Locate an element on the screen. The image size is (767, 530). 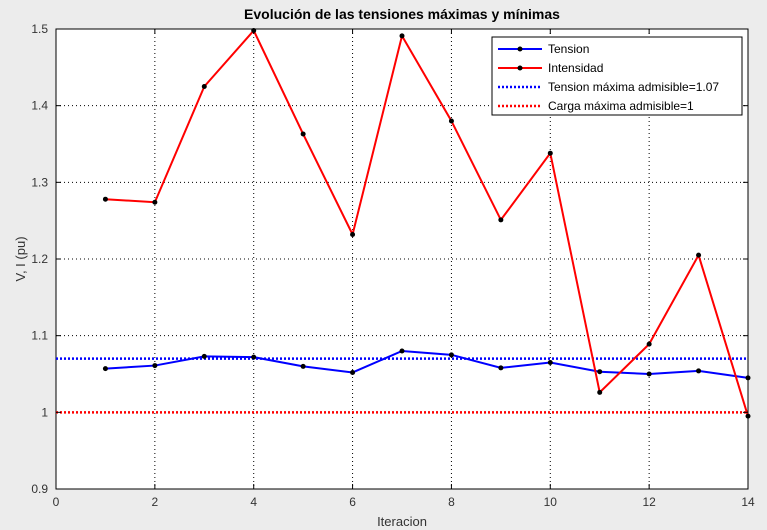
x-tick-label: 8 is located at coordinates (451, 502).